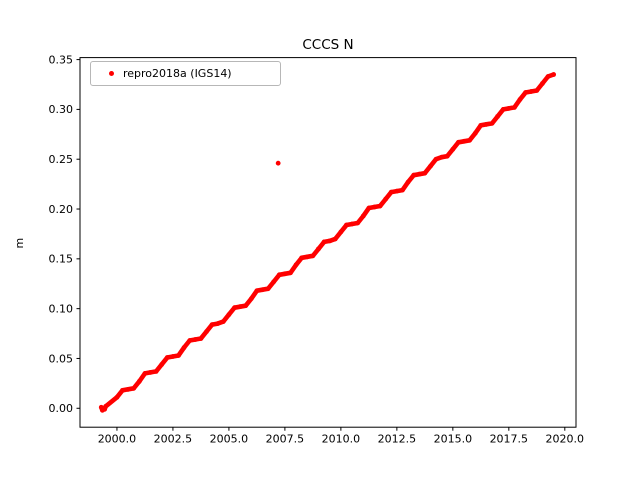 This screenshot has height=480, width=640. What do you see at coordinates (61, 259) in the screenshot?
I see `y-tick-label: 0.15` at bounding box center [61, 259].